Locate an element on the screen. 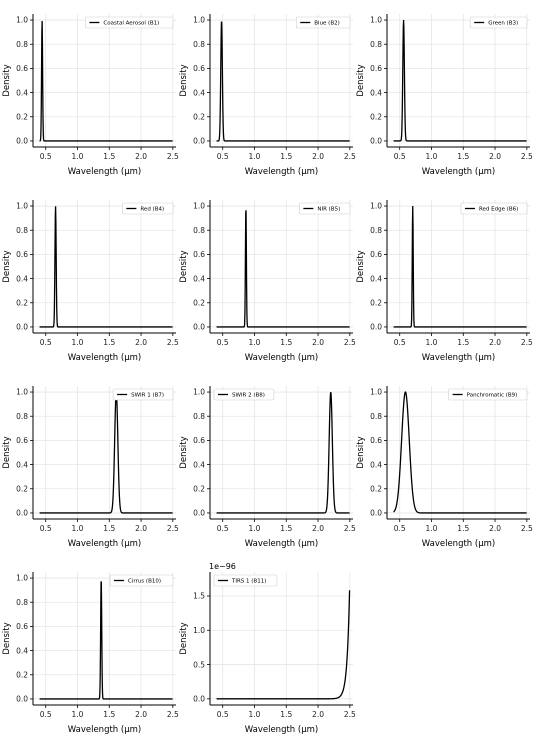  legend-label: Blue (B2) is located at coordinates (326, 24).